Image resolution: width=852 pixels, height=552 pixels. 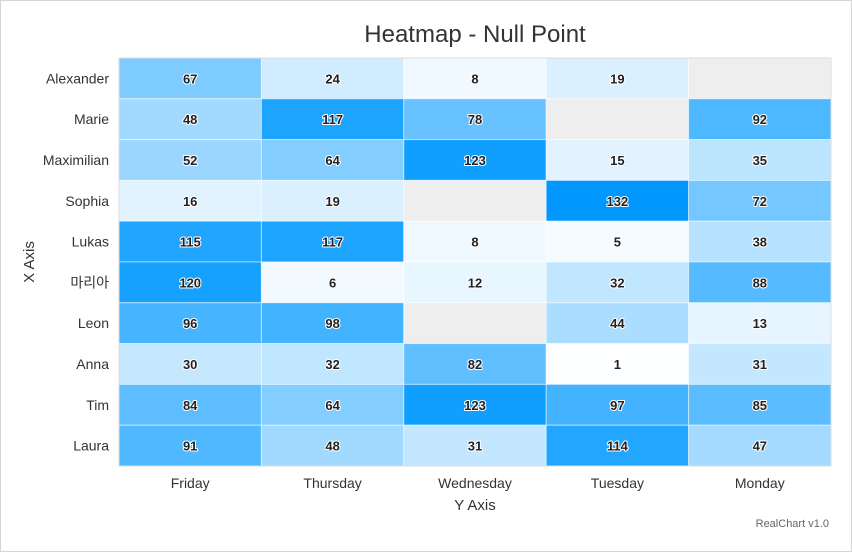 I want to click on chart-title: Heatmap - Null Point, so click(x=475, y=34).